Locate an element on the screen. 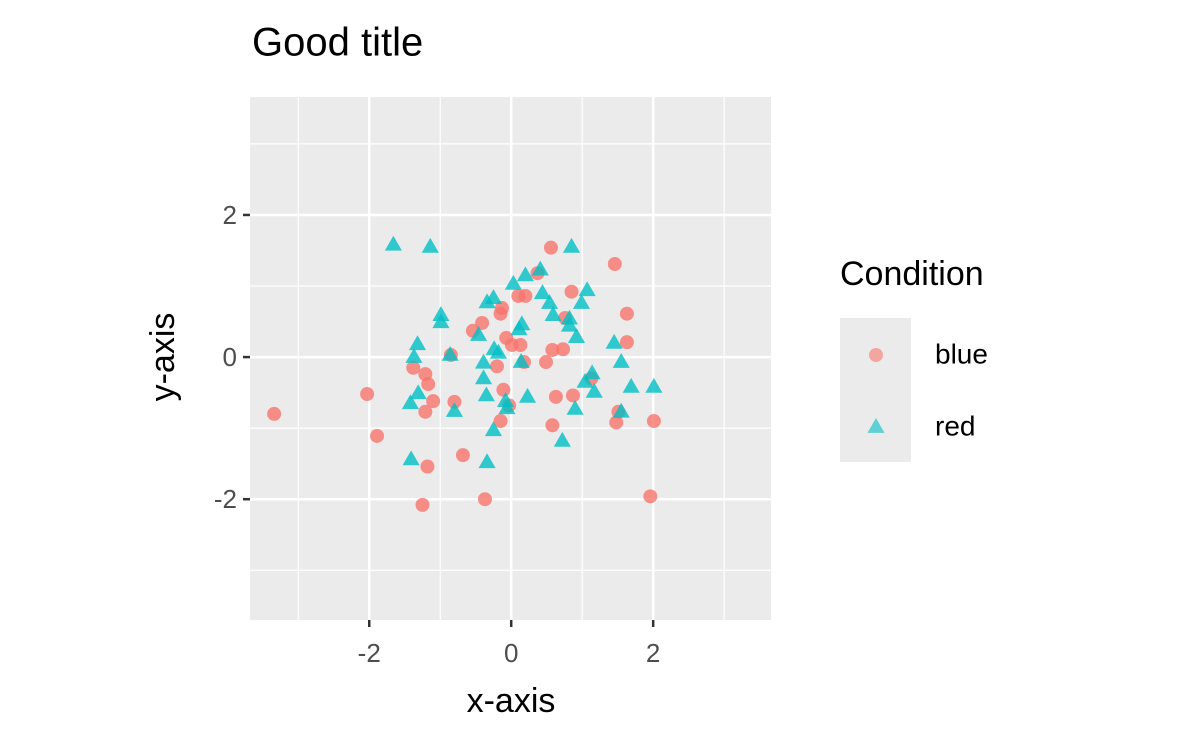  legend: Condition blue red is located at coordinates (914, 358).